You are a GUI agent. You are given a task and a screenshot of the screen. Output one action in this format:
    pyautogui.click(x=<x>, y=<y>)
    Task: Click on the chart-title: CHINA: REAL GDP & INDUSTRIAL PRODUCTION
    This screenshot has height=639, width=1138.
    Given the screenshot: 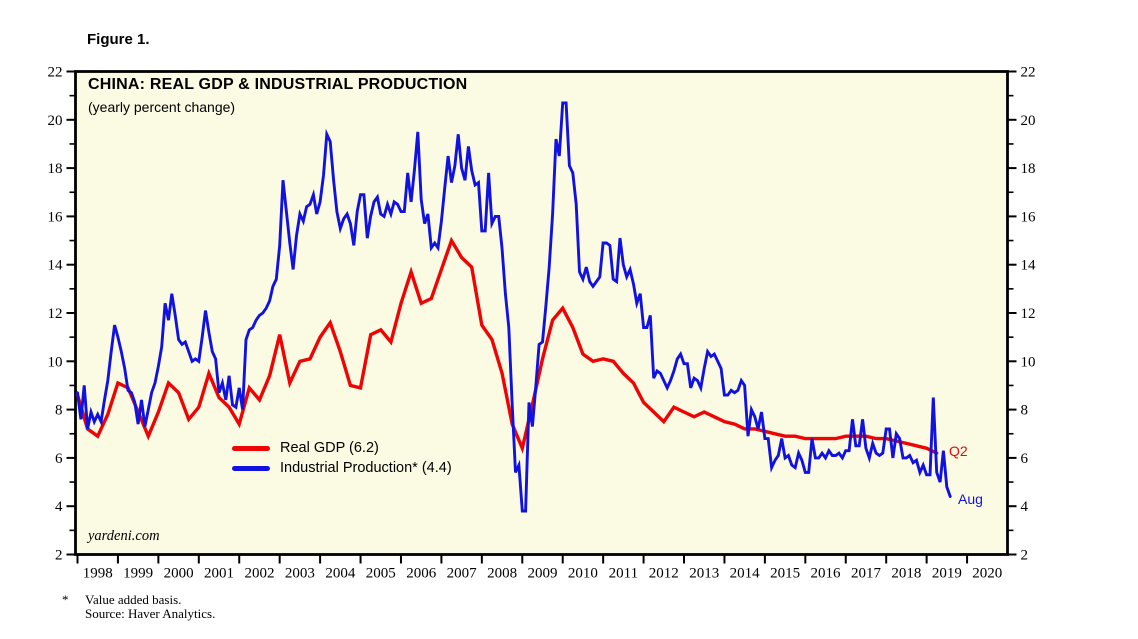 What is the action you would take?
    pyautogui.click(x=278, y=84)
    